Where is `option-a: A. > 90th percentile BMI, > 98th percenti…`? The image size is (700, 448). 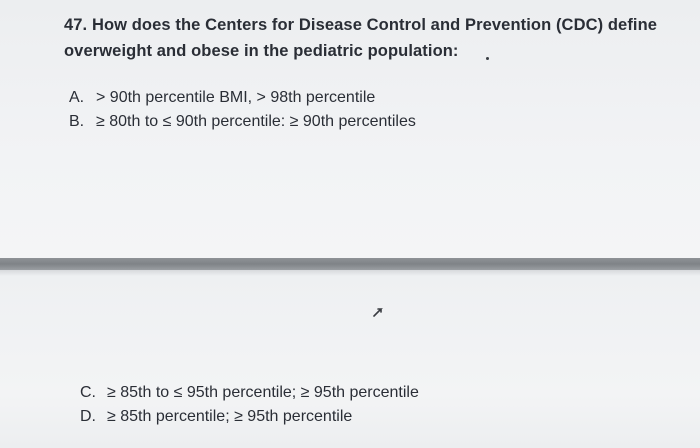
option-a: A. > 90th percentile BMI, > 98th percenti… is located at coordinates (242, 98).